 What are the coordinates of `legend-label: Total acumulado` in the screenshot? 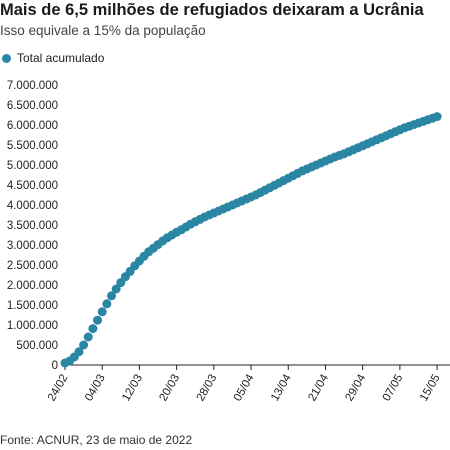 It's located at (61, 58).